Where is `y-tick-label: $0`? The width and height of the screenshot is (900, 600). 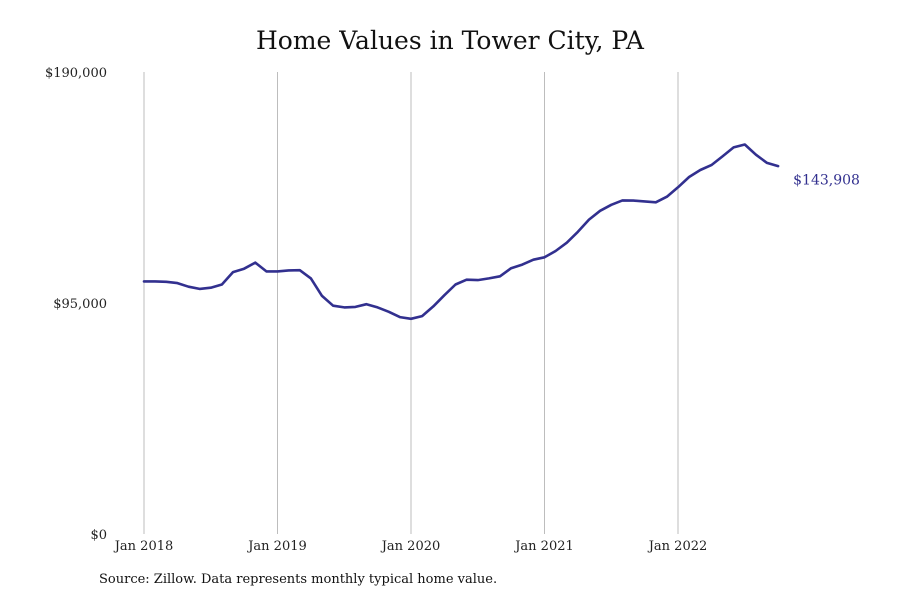
y-tick-label: $0 is located at coordinates (98, 535).